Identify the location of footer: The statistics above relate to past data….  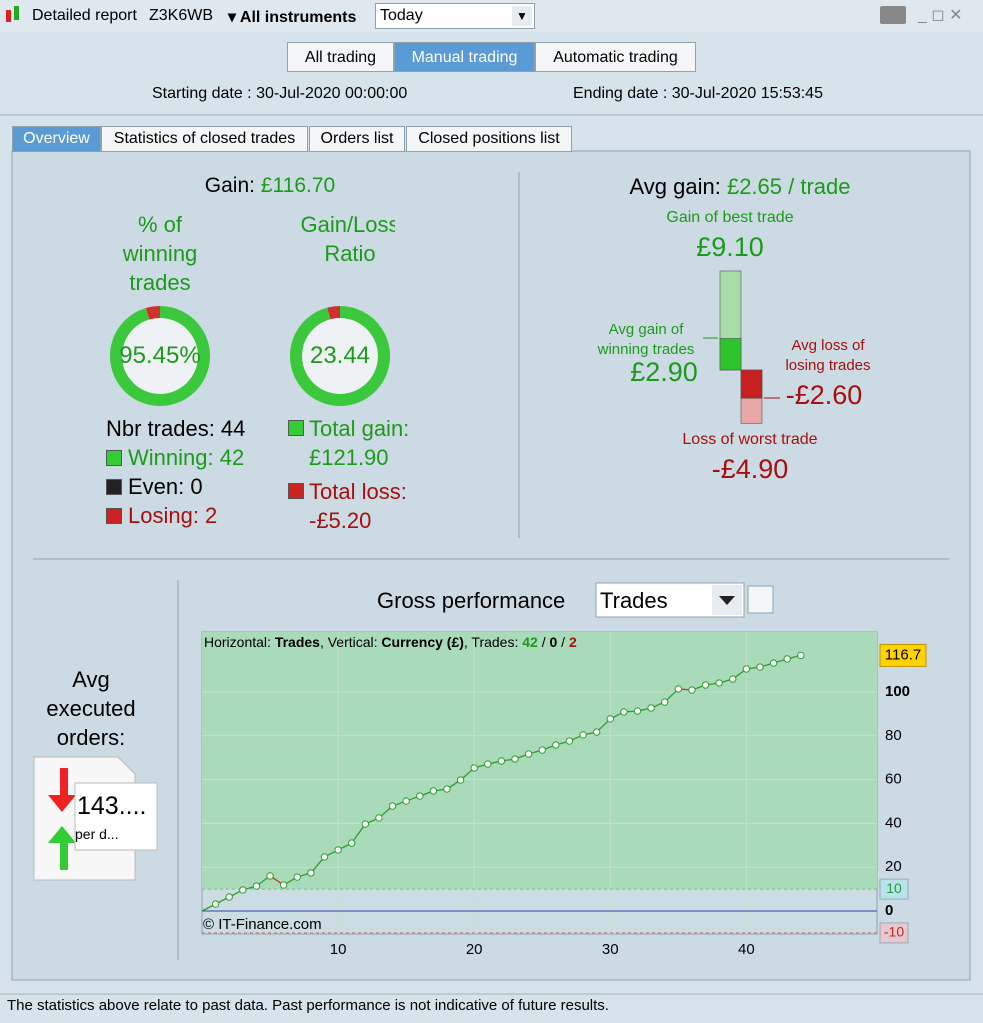
(308, 1005).